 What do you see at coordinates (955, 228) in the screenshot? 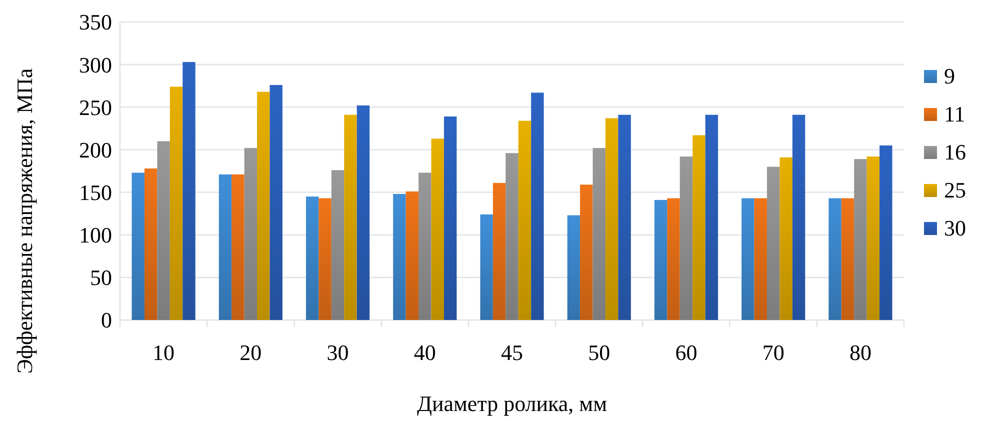
I see `legend-label: 30` at bounding box center [955, 228].